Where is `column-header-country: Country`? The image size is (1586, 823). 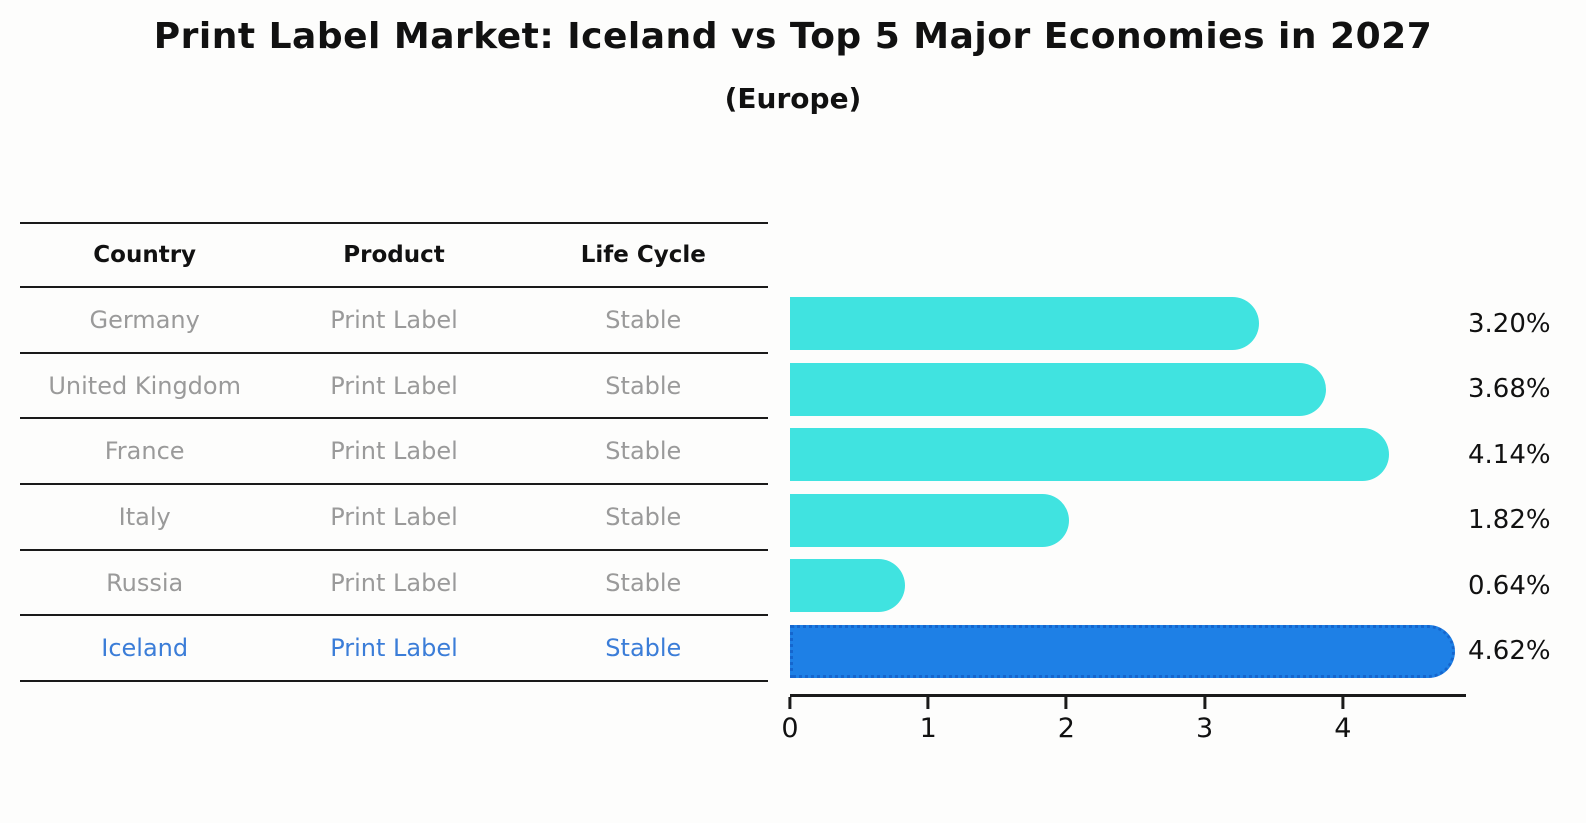
column-header-country: Country is located at coordinates (145, 255).